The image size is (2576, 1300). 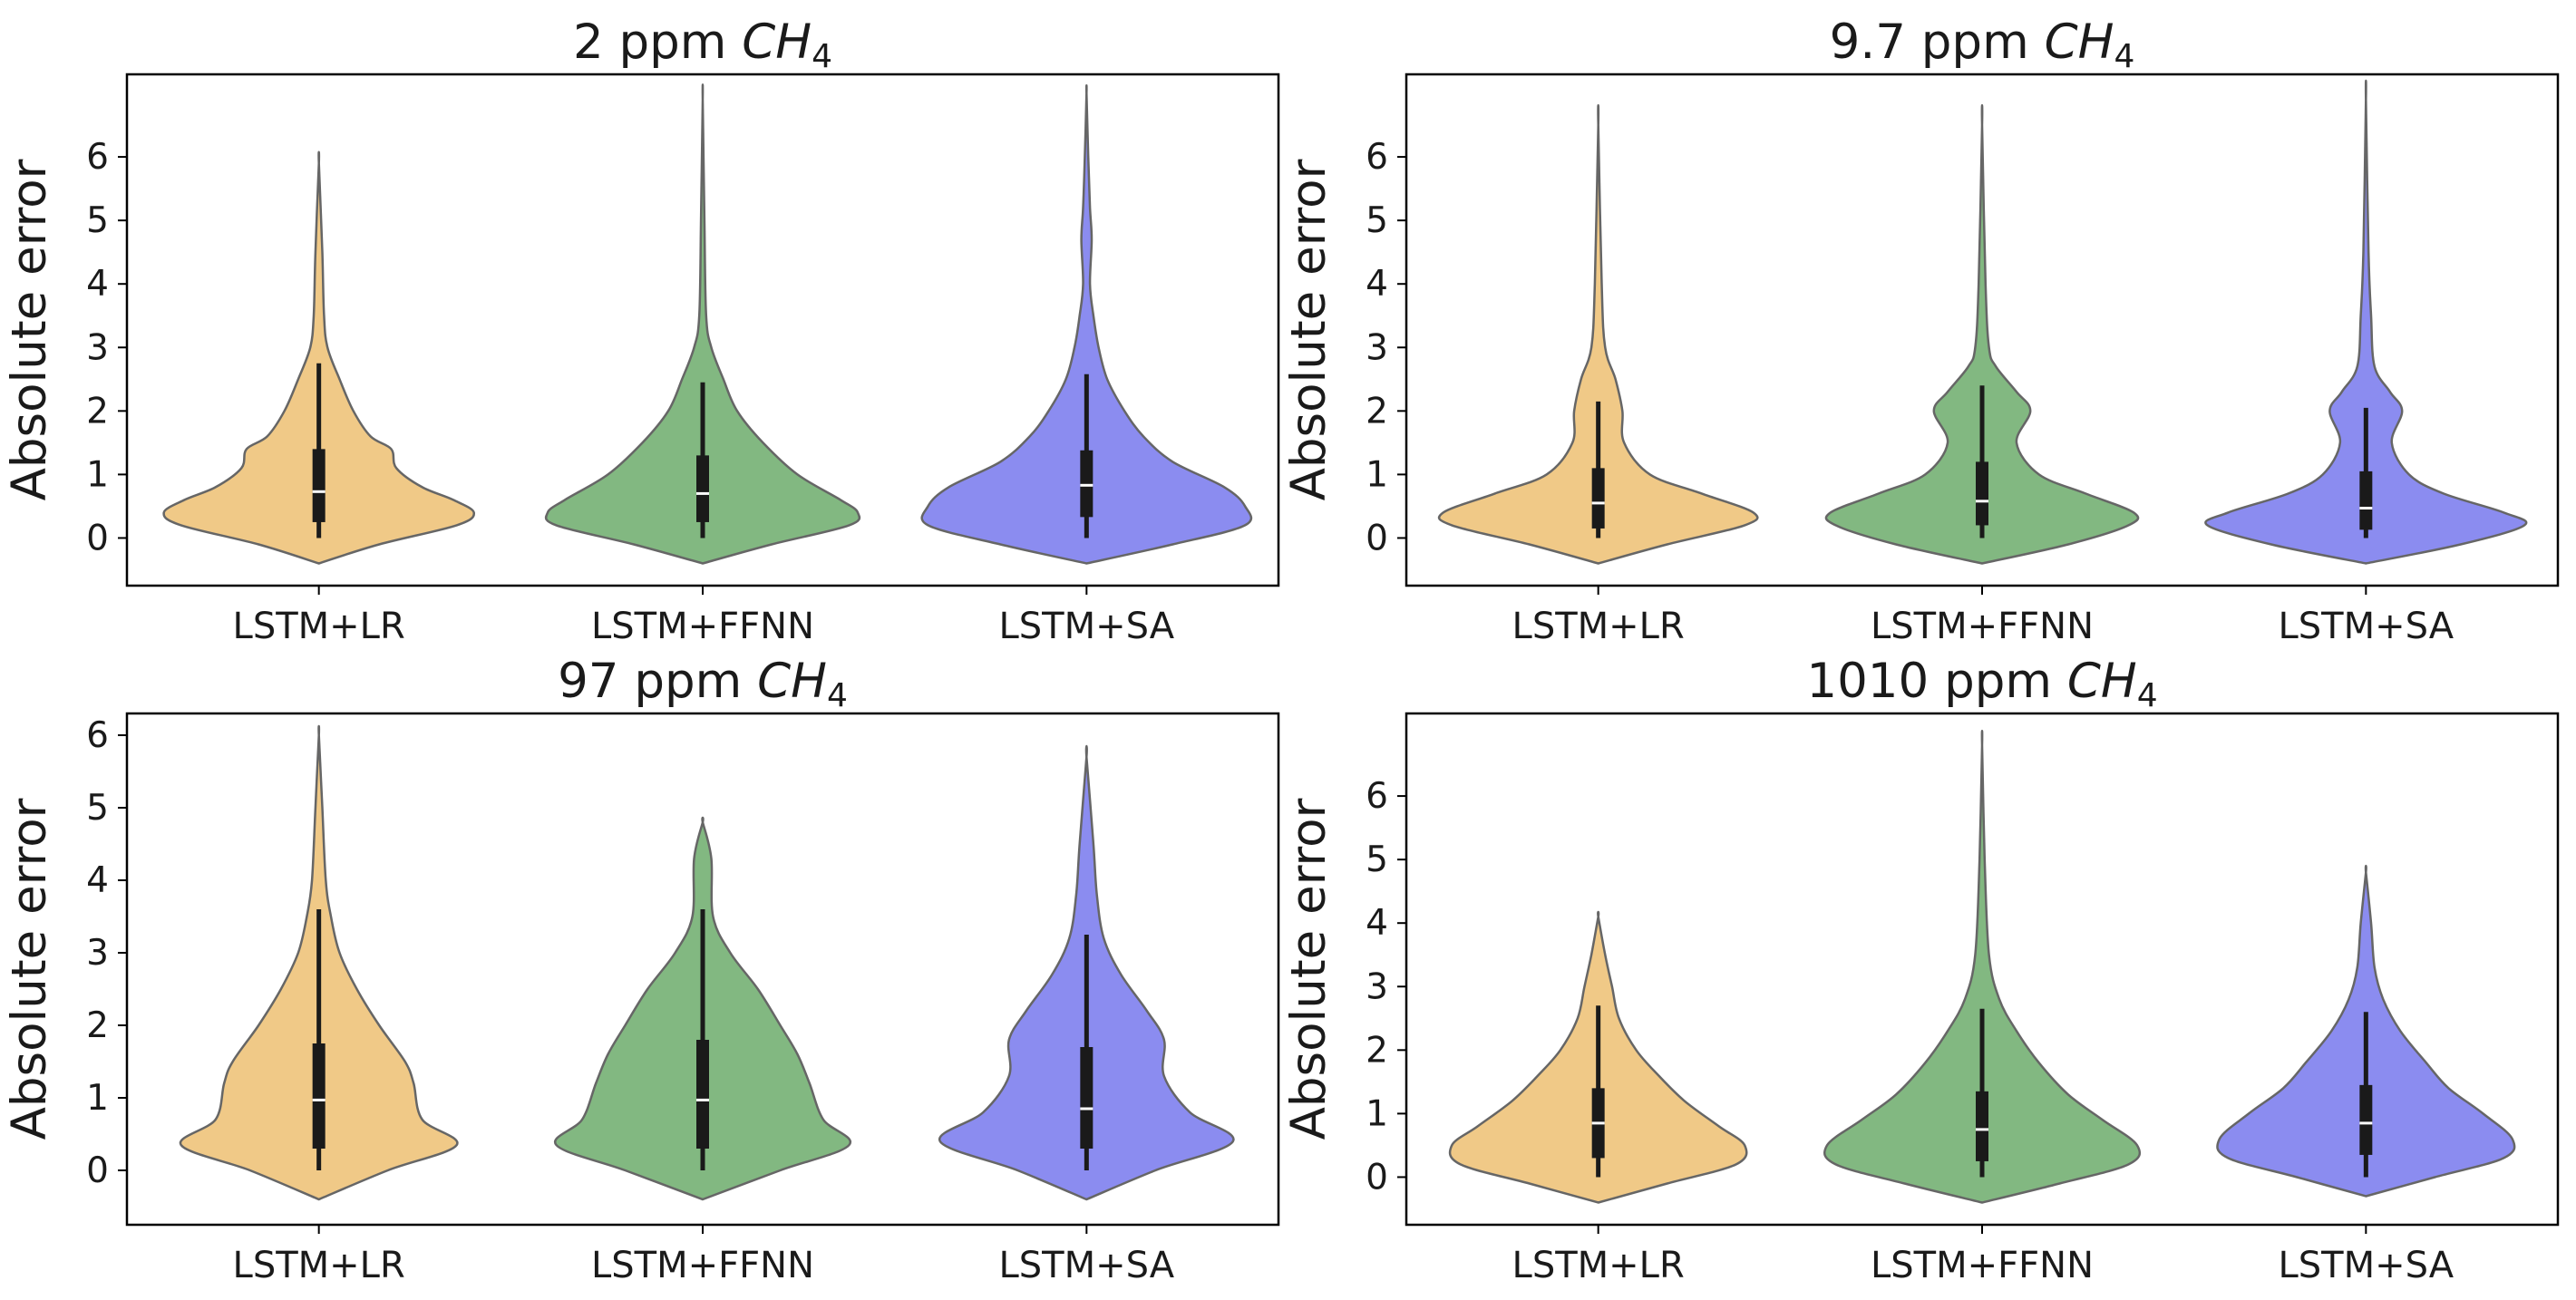 What do you see at coordinates (1982, 45) in the screenshot?
I see `chart-title: 9.7 ppm CH4` at bounding box center [1982, 45].